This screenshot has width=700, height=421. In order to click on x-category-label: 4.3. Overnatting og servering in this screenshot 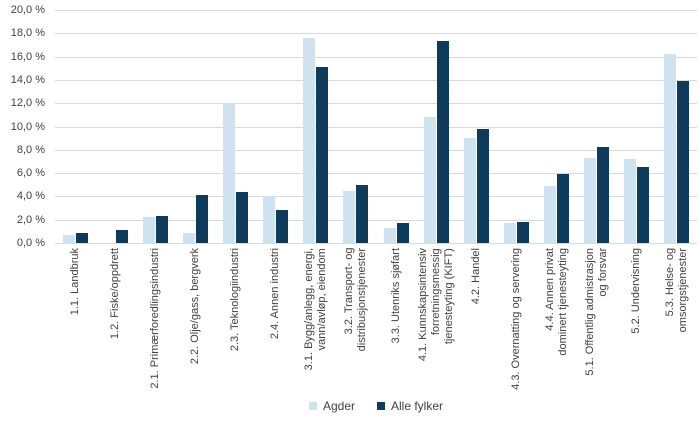, I will do `click(515, 319)`.